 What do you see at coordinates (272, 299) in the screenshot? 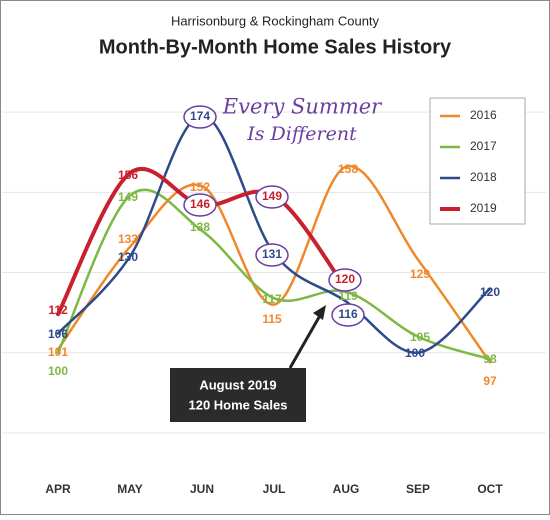
I see `data-label: 117` at bounding box center [272, 299].